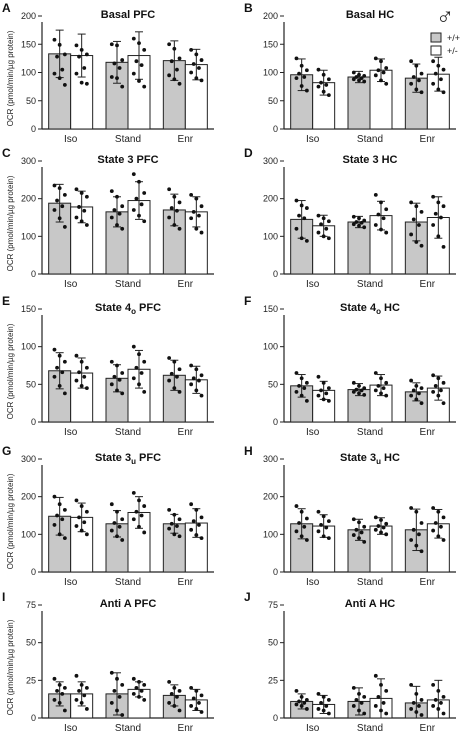 The width and height of the screenshot is (474, 733). Describe the element at coordinates (270, 497) in the screenshot. I see `y-tick-label: 200` at that location.